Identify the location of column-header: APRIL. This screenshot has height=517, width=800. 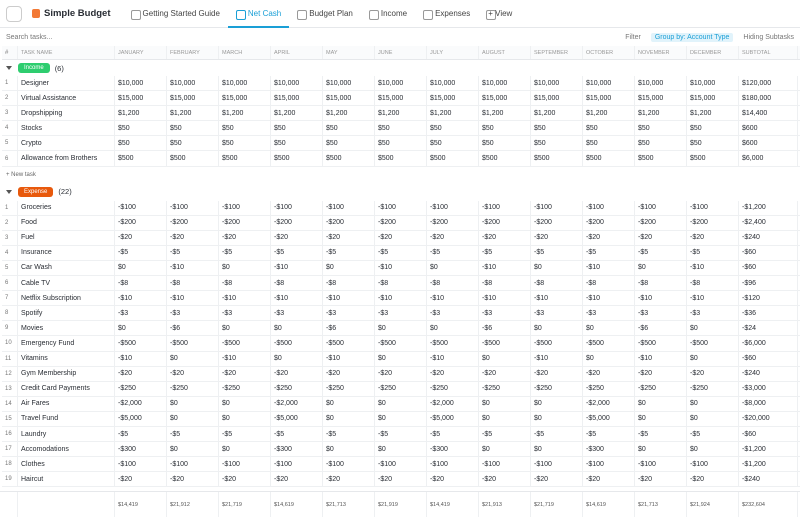
(297, 52).